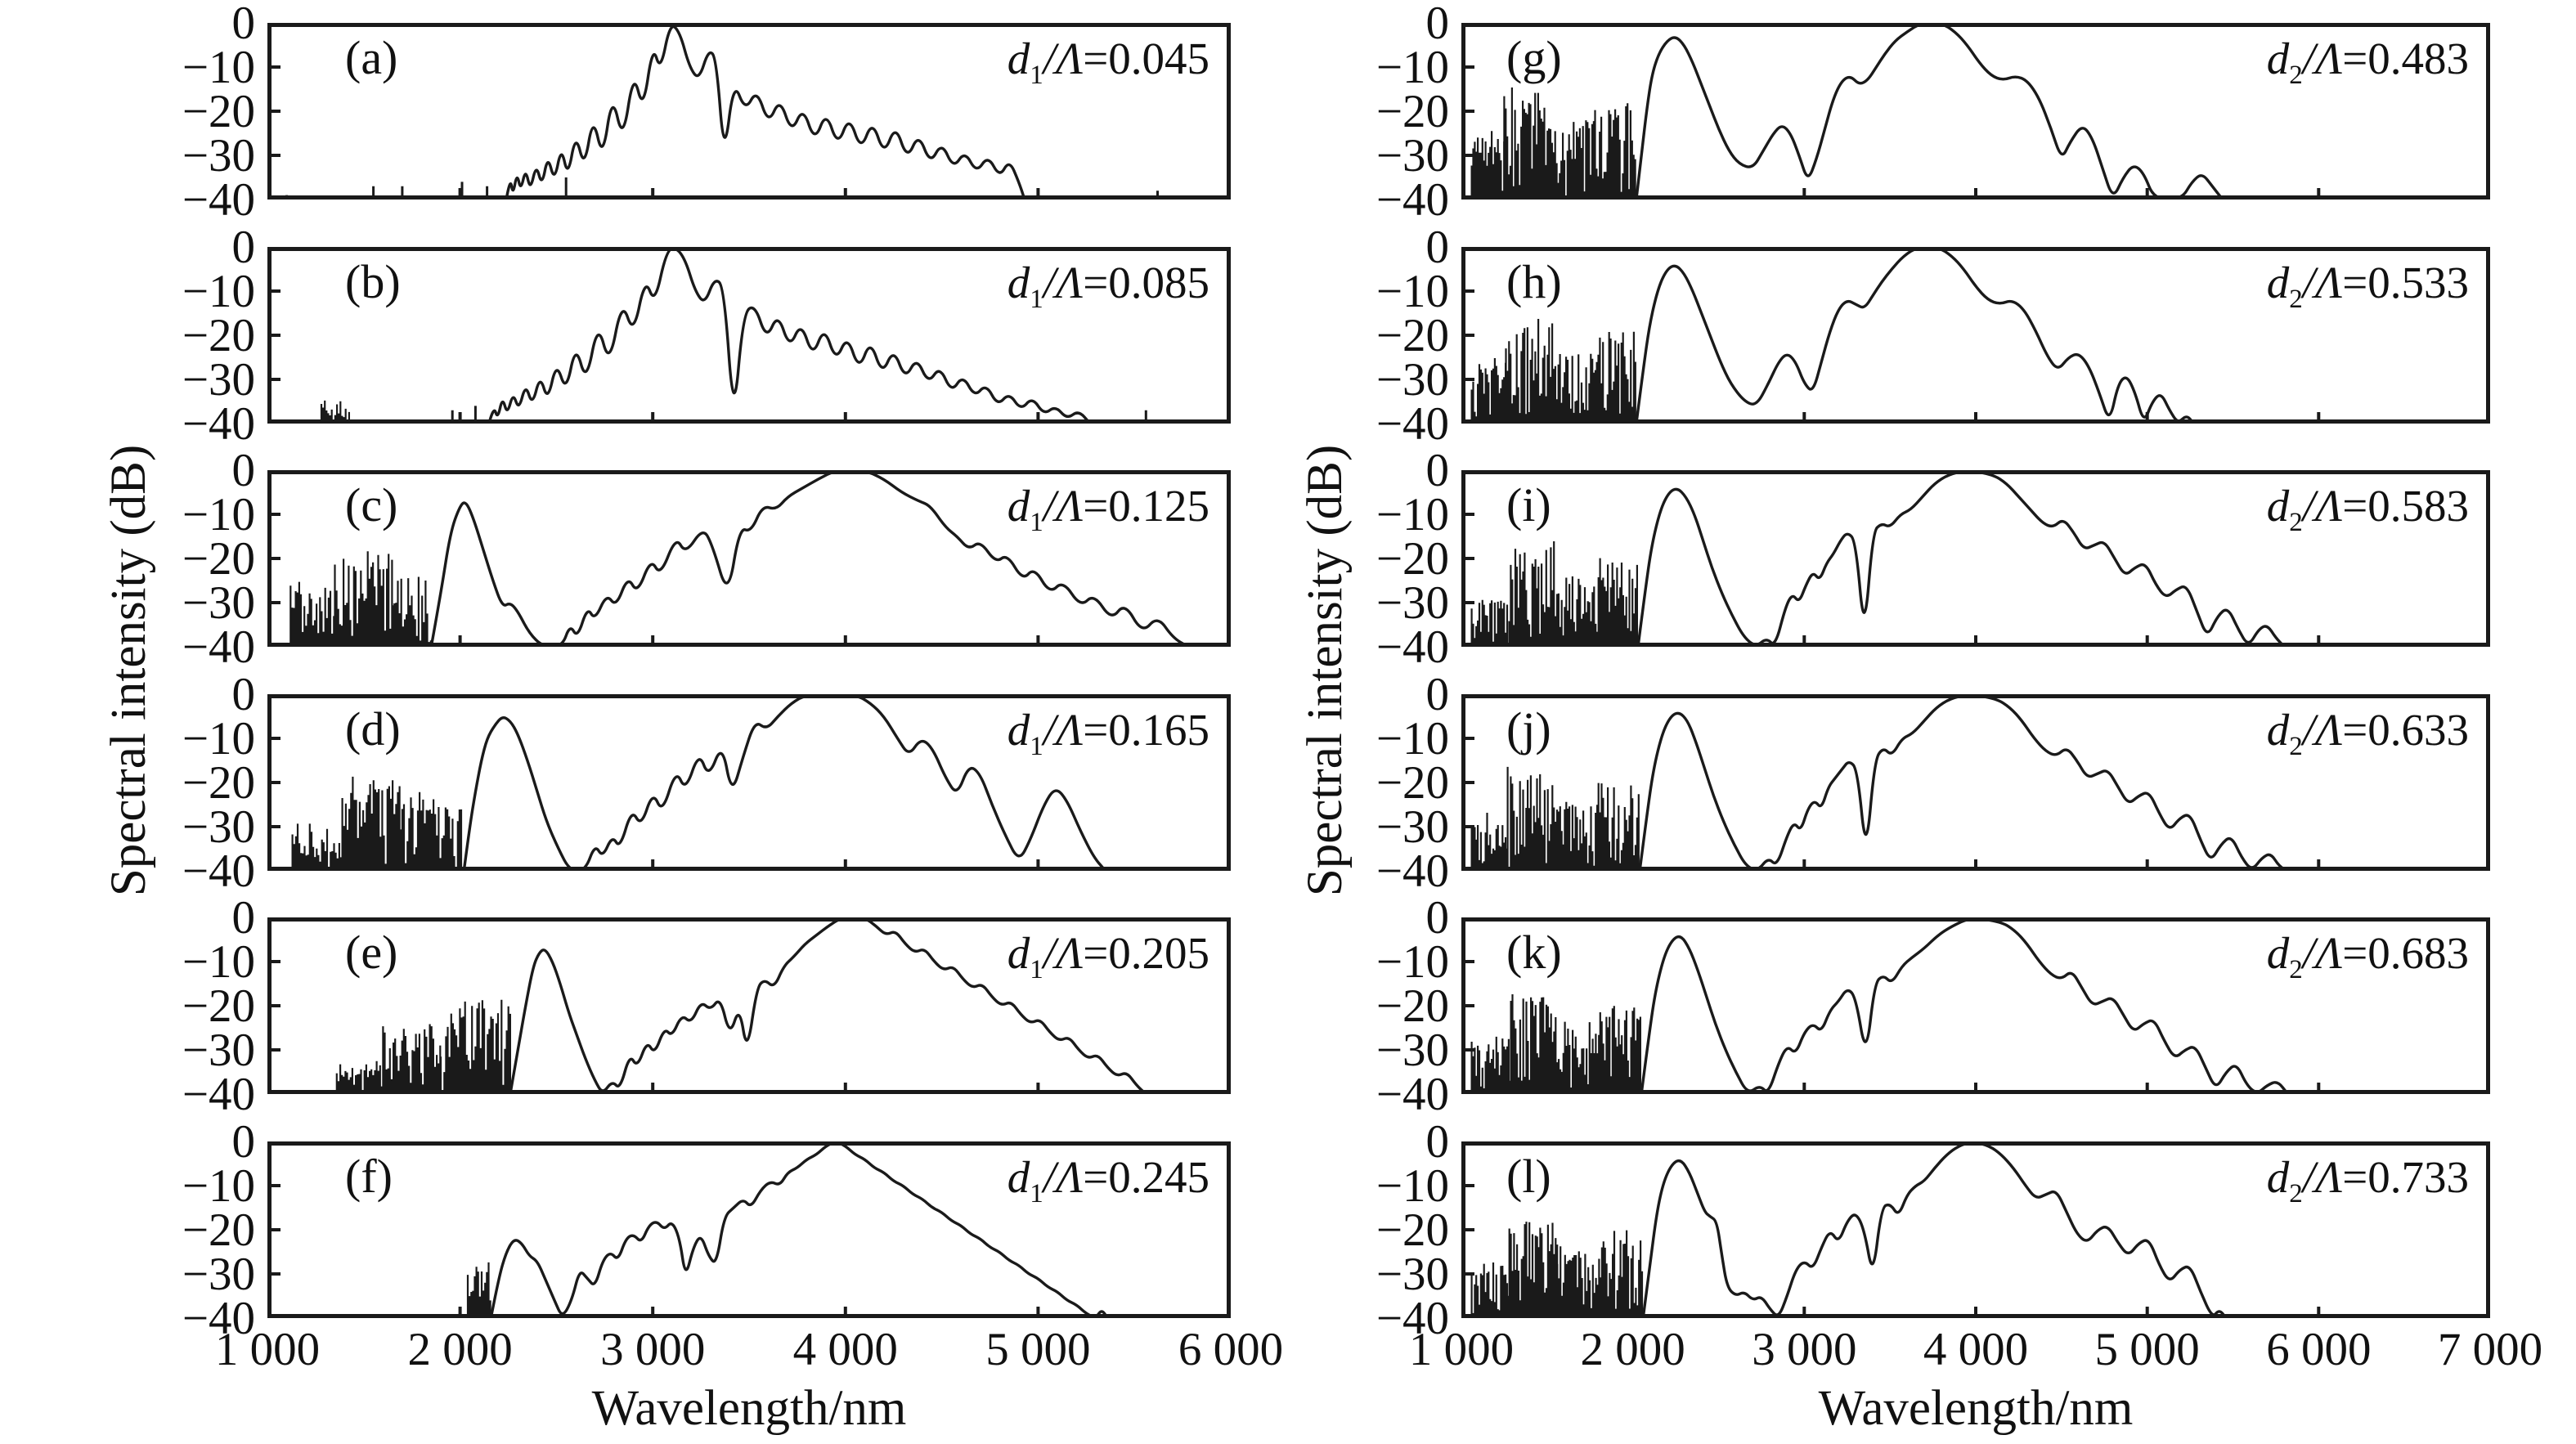 The width and height of the screenshot is (2576, 1444). Describe the element at coordinates (2405, 1177) in the screenshot. I see `annotation-value: =0.733` at that location.